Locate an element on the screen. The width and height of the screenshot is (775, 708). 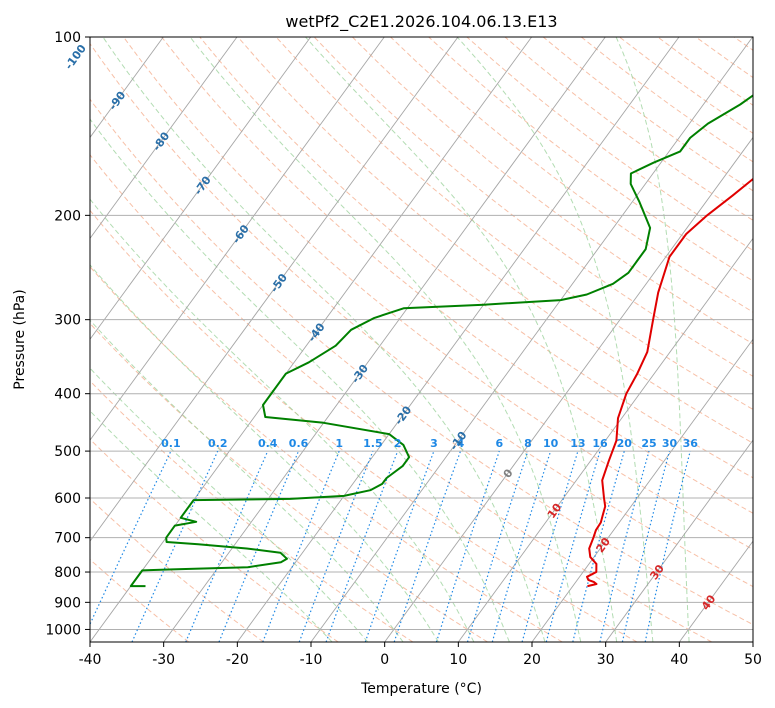
mixing-ratio-label: 16 is located at coordinates (600, 443).